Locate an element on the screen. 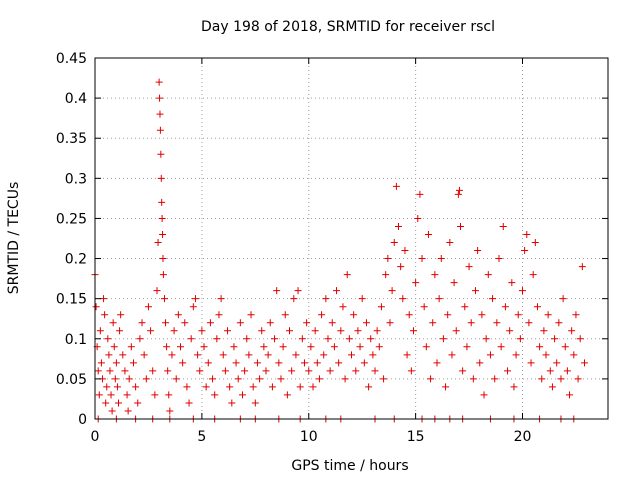  y-tick-label: 0 is located at coordinates (82, 420).